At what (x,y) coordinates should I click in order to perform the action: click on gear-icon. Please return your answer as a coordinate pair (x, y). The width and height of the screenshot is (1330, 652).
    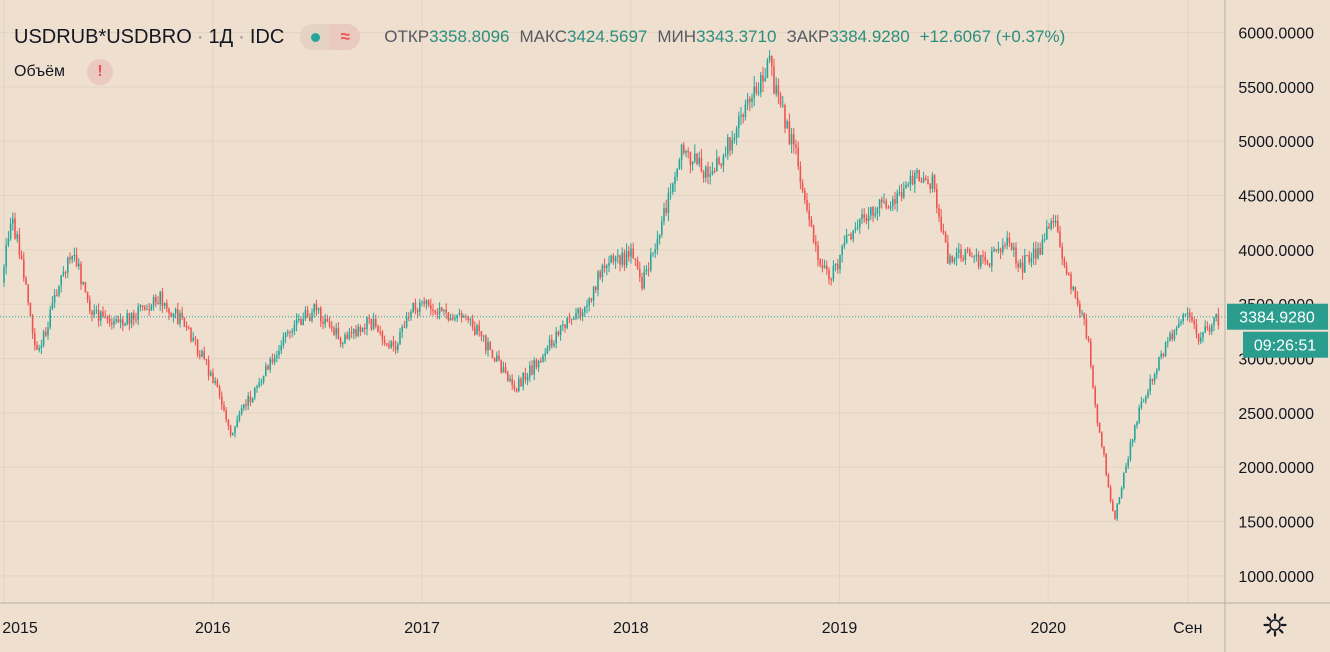
    Looking at the image, I should click on (1275, 625).